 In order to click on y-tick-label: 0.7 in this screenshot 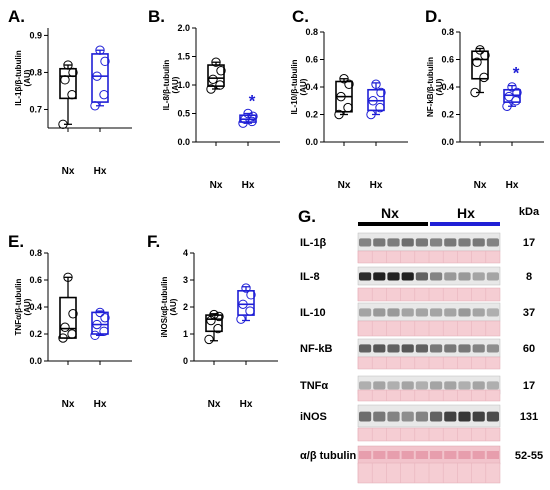, I will do `click(35, 109)`.